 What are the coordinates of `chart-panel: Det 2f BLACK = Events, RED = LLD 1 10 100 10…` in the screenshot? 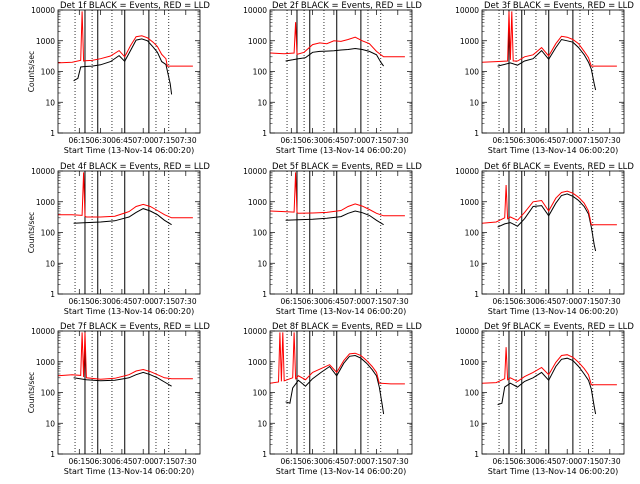 It's located at (332, 78).